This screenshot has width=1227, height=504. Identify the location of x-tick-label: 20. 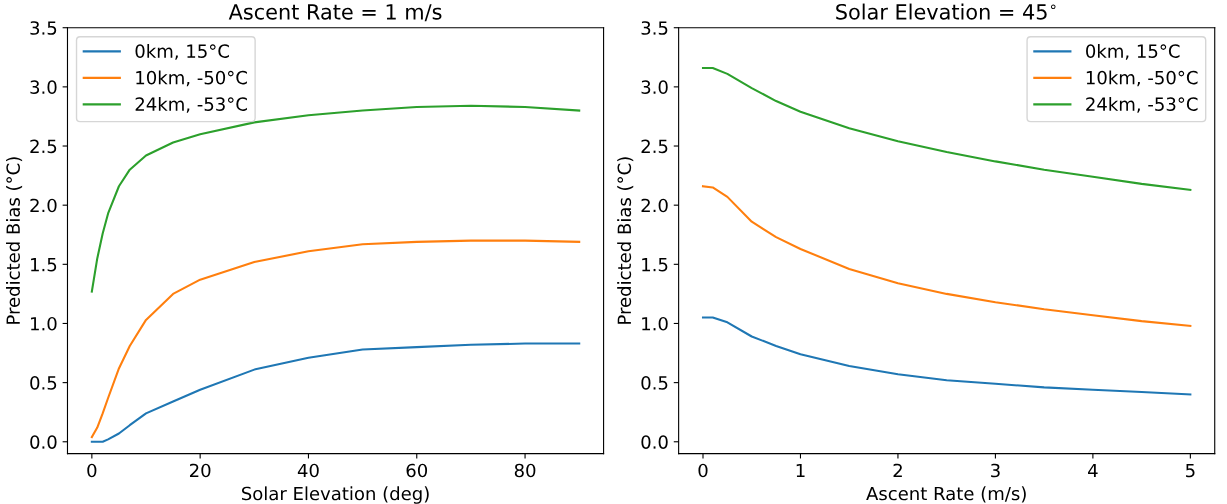
(200, 470).